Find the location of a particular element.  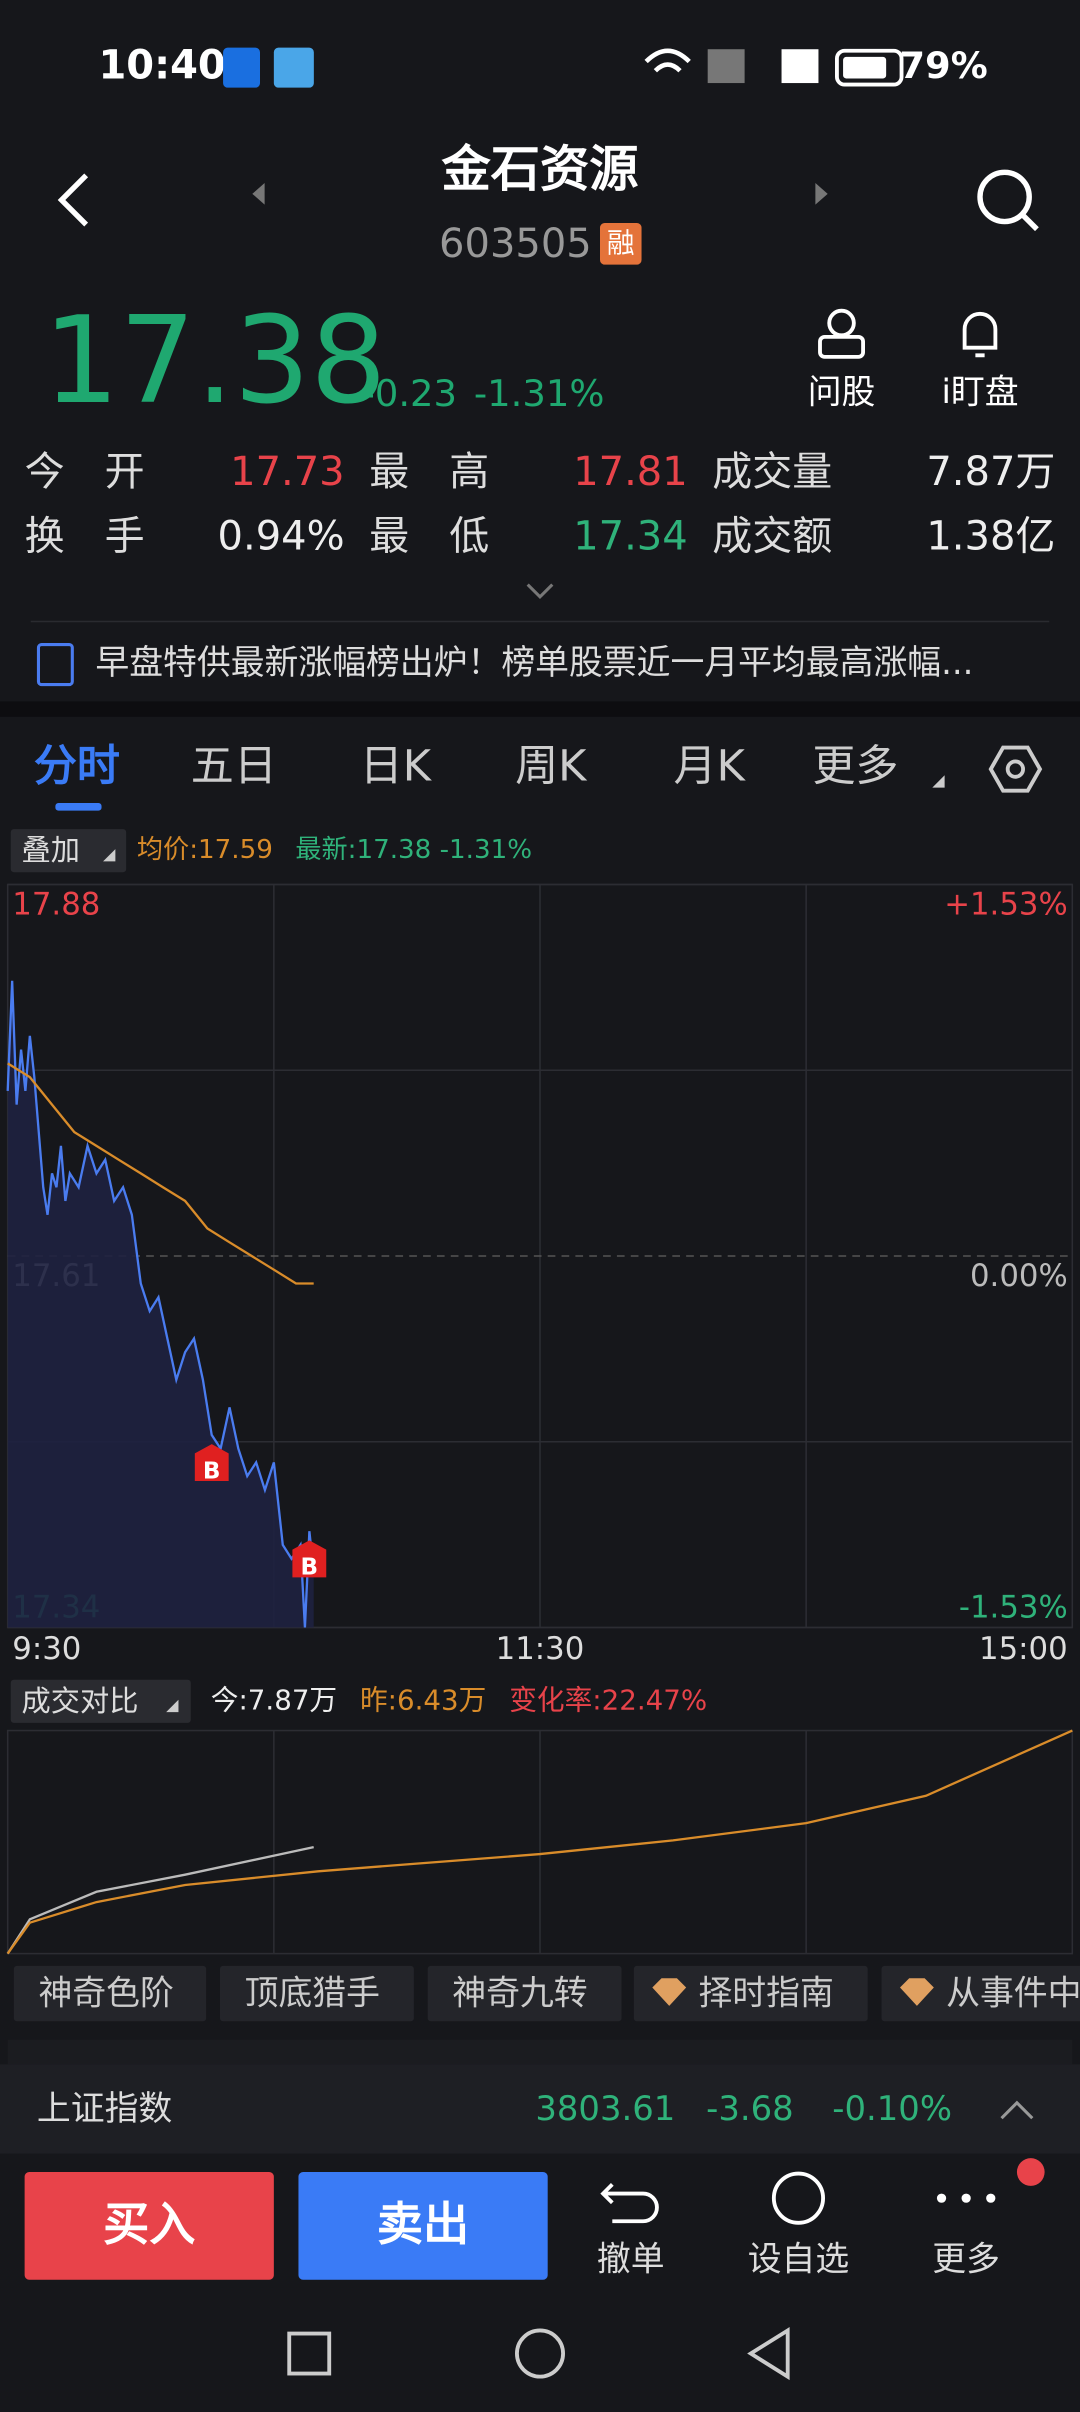

y-tick-label: 17.88 is located at coordinates (56, 905).